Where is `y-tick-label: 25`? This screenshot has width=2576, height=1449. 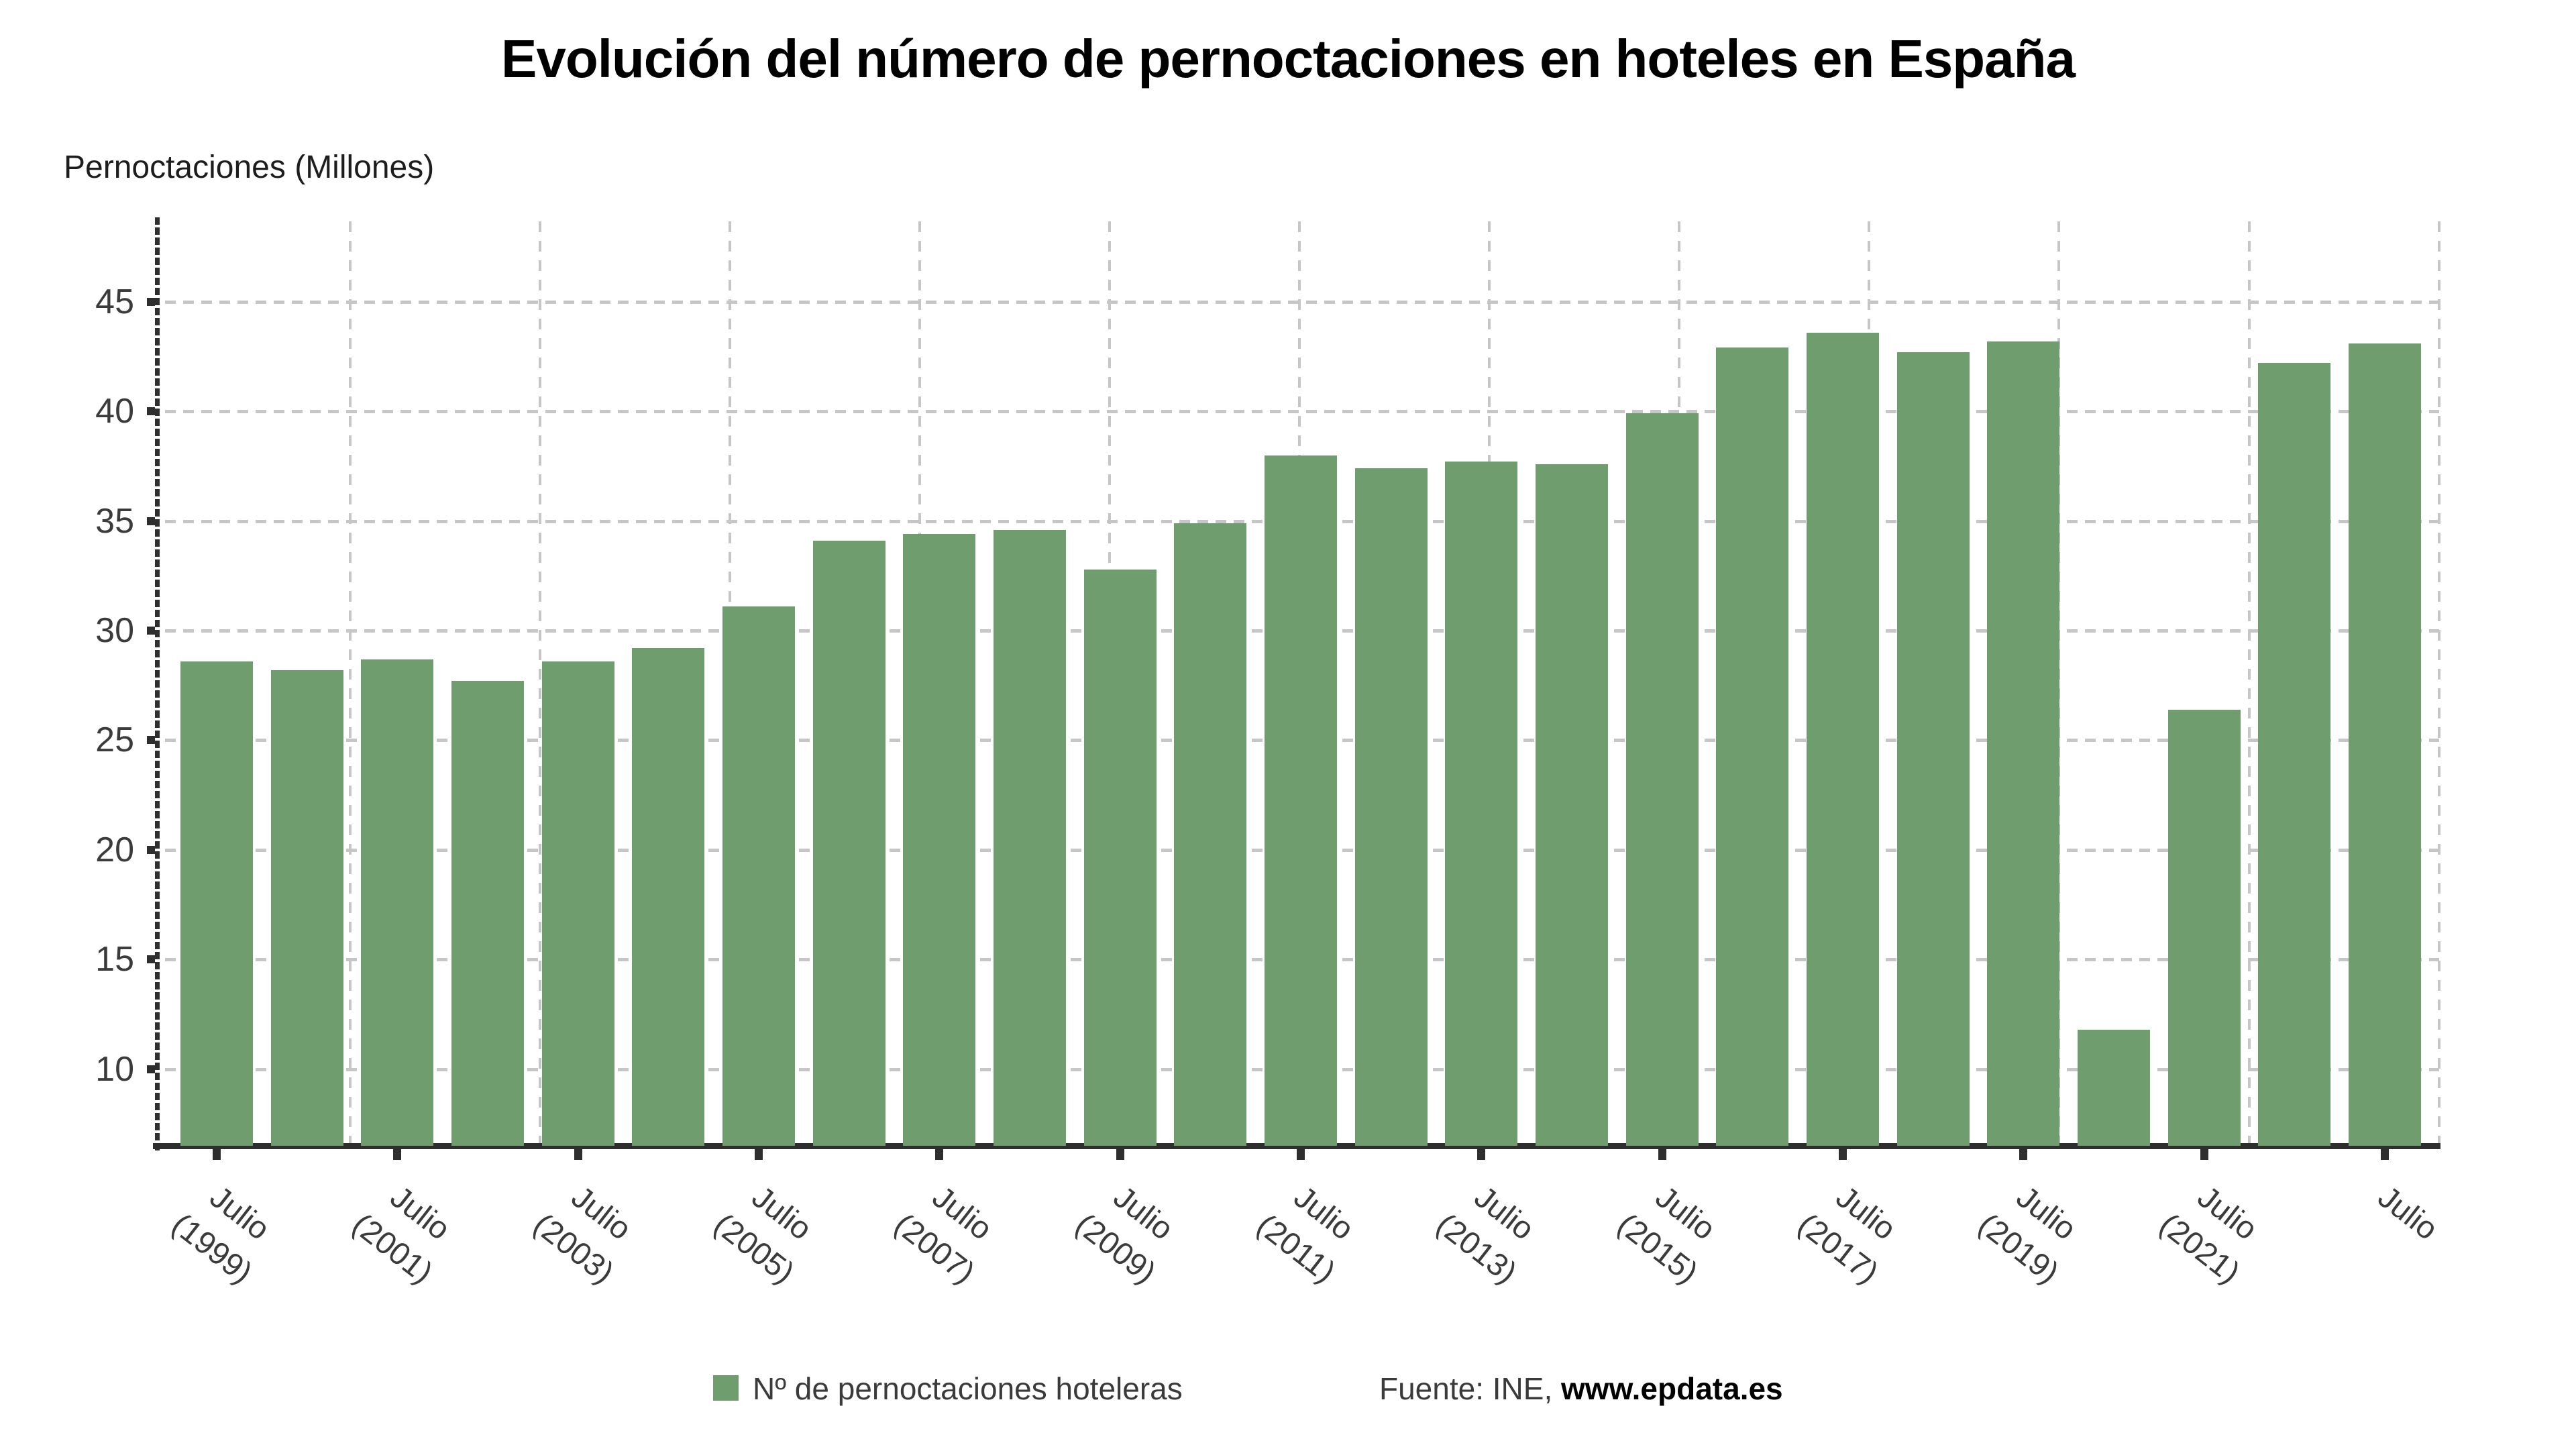 y-tick-label: 25 is located at coordinates (114, 740).